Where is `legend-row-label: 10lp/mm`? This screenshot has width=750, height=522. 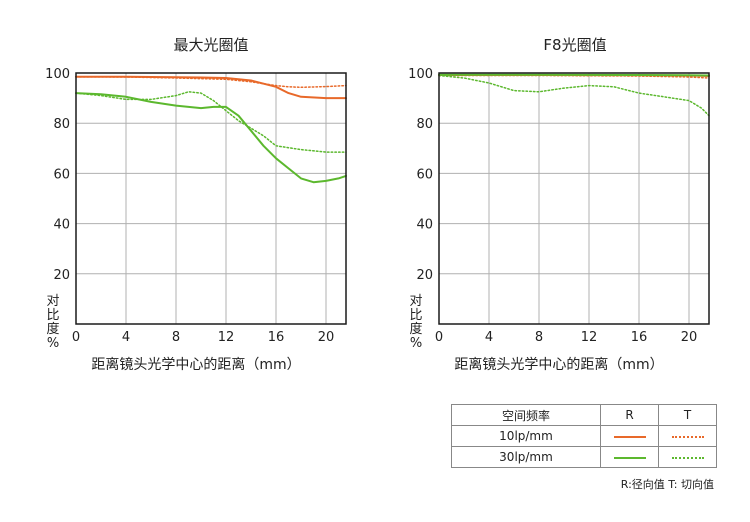 legend-row-label: 10lp/mm is located at coordinates (526, 436).